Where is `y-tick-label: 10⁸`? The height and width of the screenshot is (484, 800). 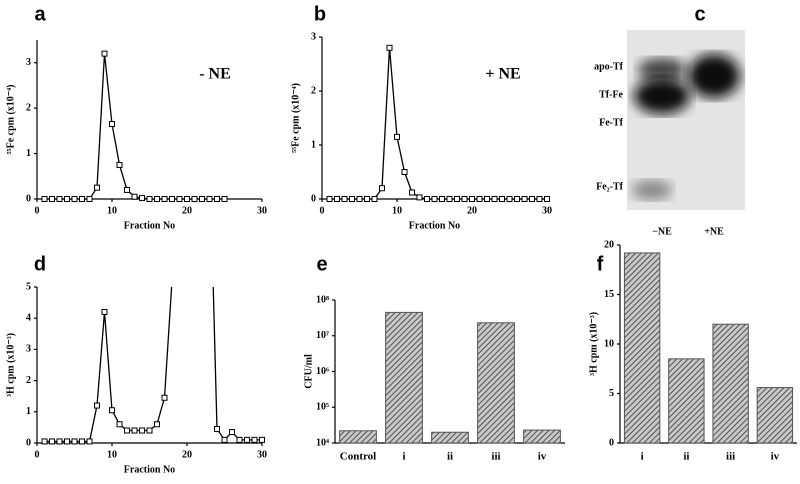 y-tick-label: 10⁸ is located at coordinates (322, 299).